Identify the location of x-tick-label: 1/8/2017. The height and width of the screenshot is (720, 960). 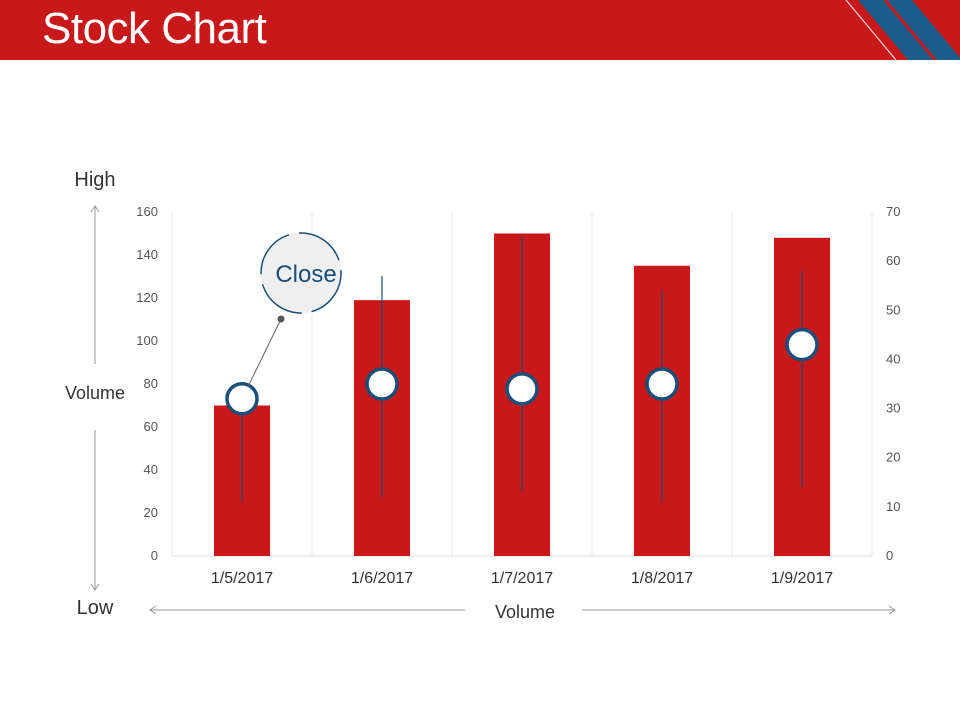
(662, 578).